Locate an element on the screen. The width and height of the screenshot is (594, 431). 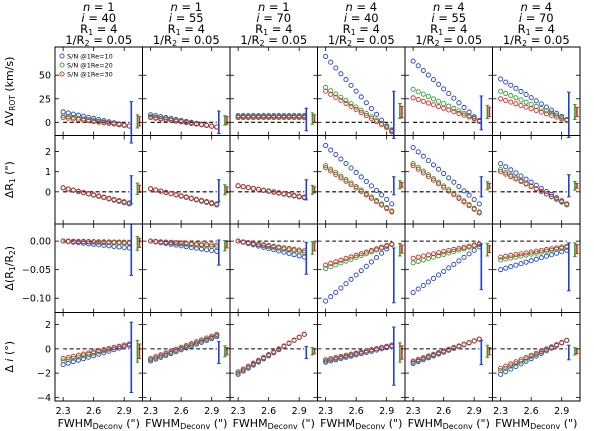
column-title-line: i = 40 is located at coordinates (98, 18).